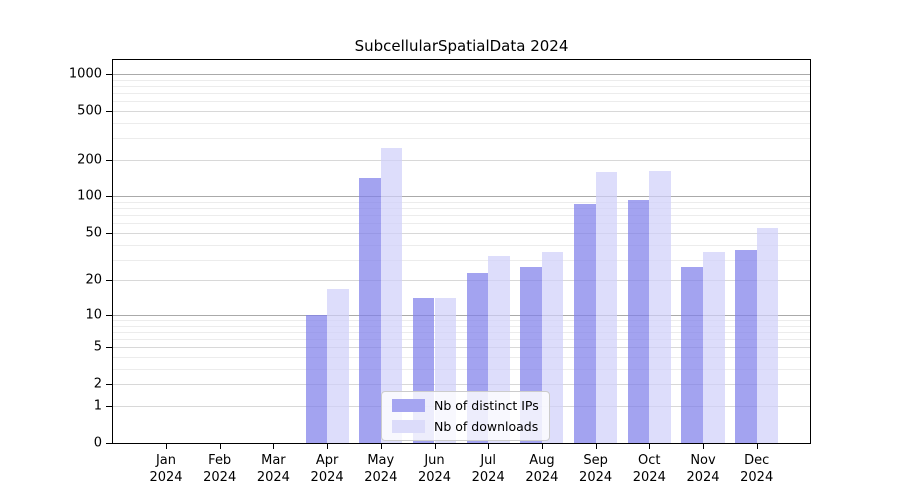 Image resolution: width=900 pixels, height=500 pixels. Describe the element at coordinates (273, 469) in the screenshot. I see `x-tick-label-mar-2024: Mar 2024` at that location.